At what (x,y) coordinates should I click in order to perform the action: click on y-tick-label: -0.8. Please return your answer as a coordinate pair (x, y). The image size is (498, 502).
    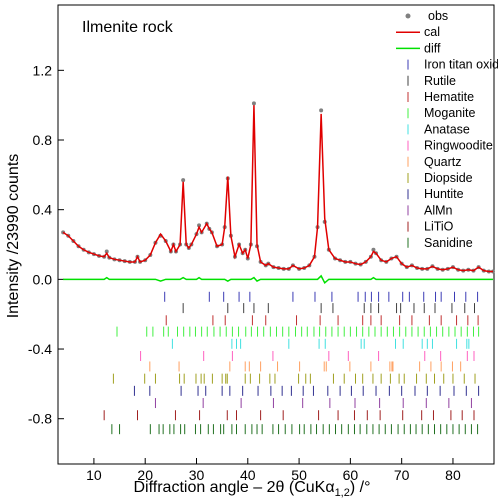
    Looking at the image, I should click on (40, 419).